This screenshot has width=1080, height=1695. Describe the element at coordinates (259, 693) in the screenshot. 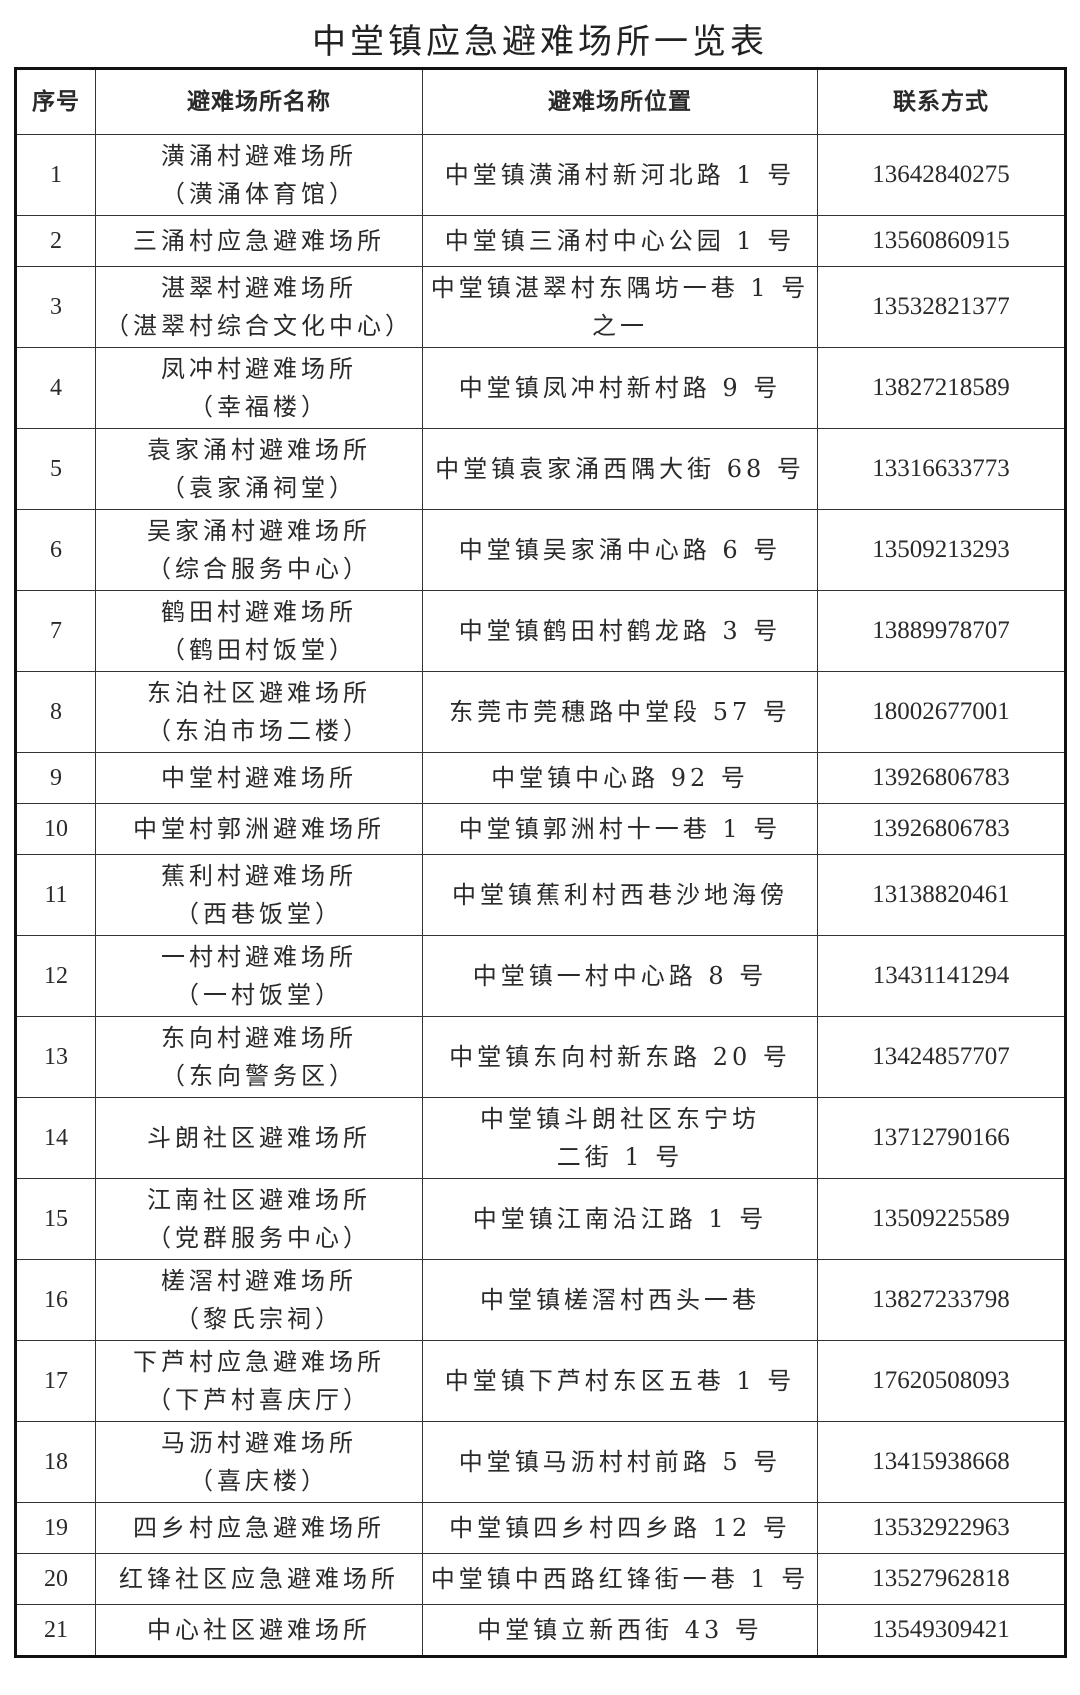

I see `shelter-name-line: 东泊社区避难场所` at that location.